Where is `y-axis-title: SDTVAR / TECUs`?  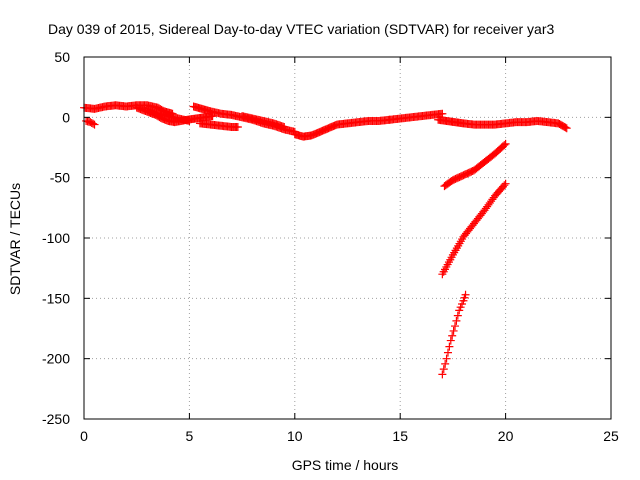
y-axis-title: SDTVAR / TECUs is located at coordinates (15, 239).